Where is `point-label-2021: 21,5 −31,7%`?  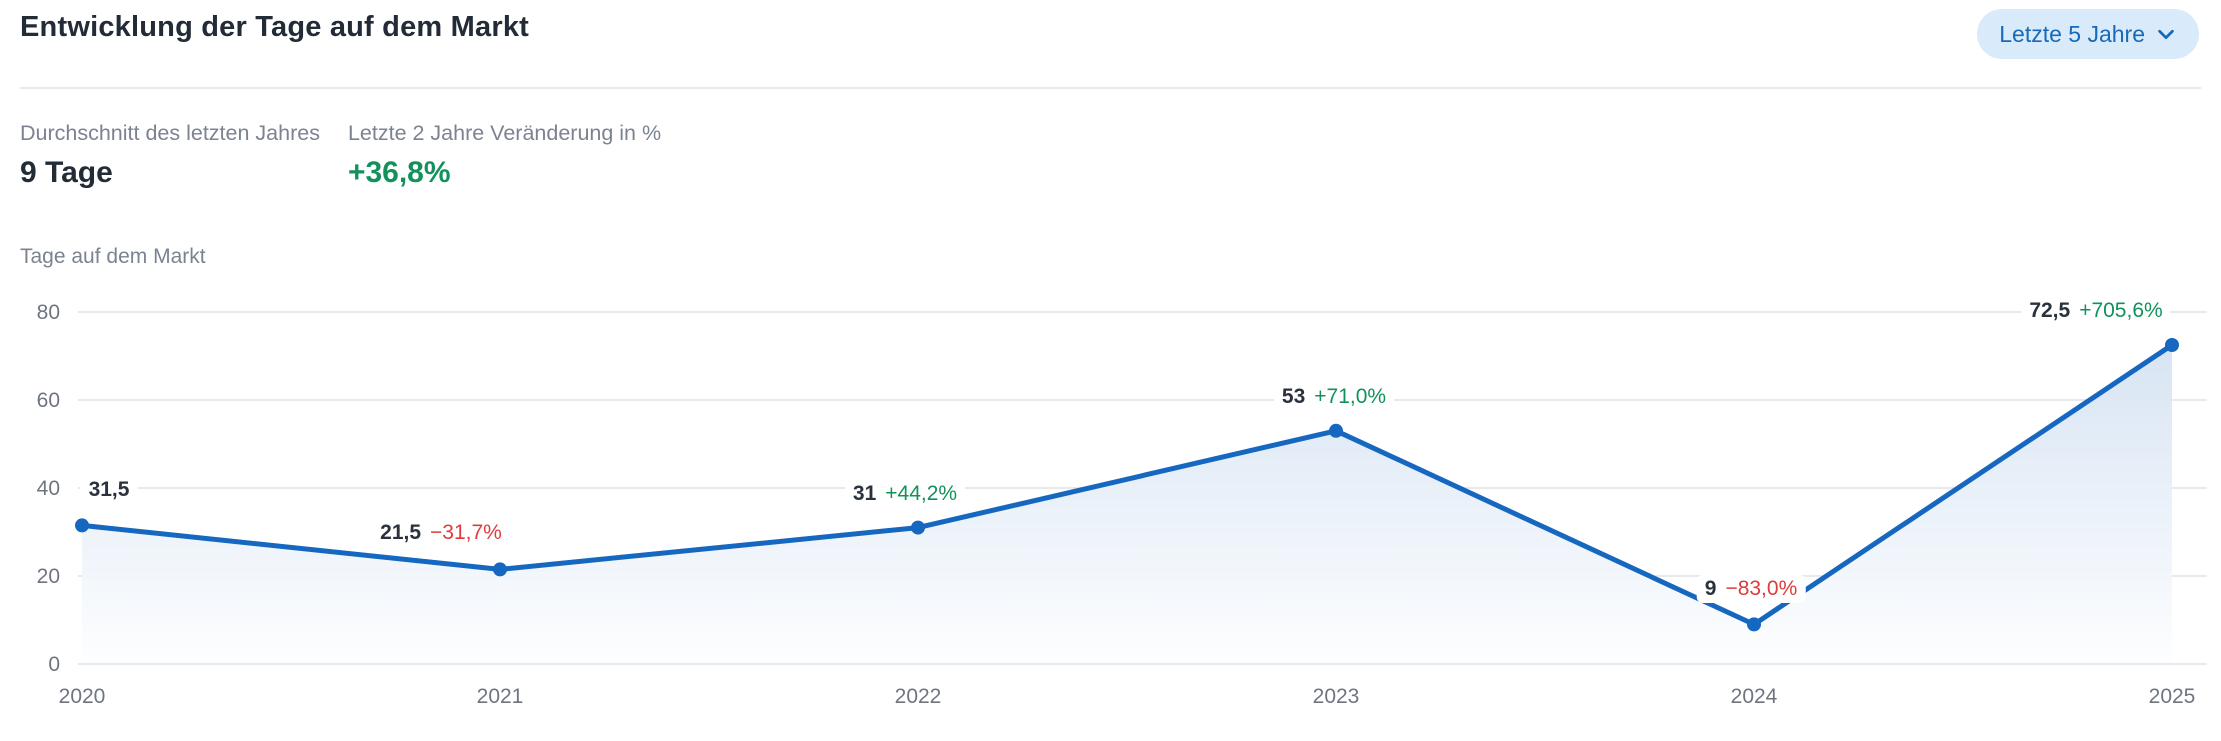 point-label-2021: 21,5 −31,7% is located at coordinates (441, 533).